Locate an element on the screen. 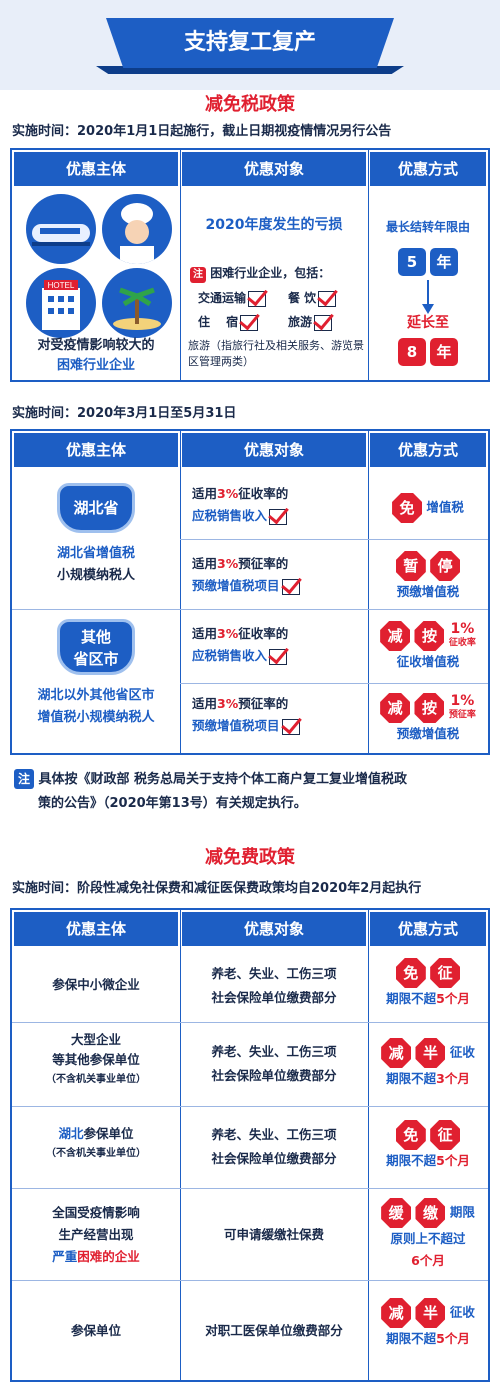  t1-note: 注 困难行业企业，包括： is located at coordinates (278, 273).